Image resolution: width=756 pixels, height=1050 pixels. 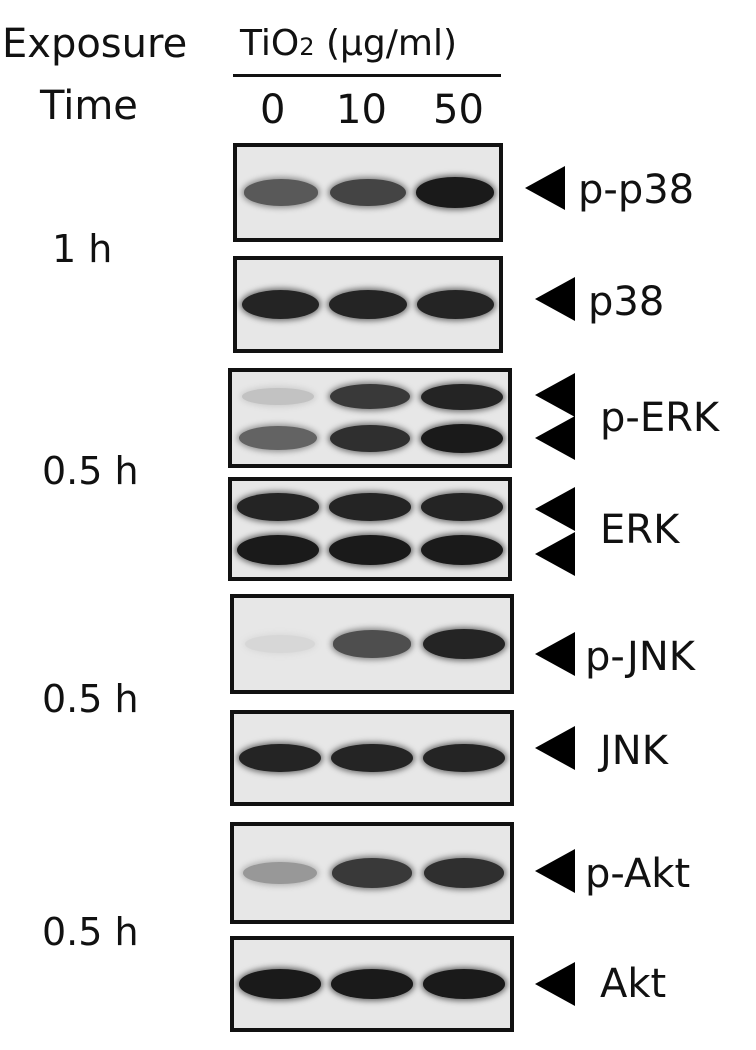 I want to click on lane-label-0: 0, so click(x=273, y=110).